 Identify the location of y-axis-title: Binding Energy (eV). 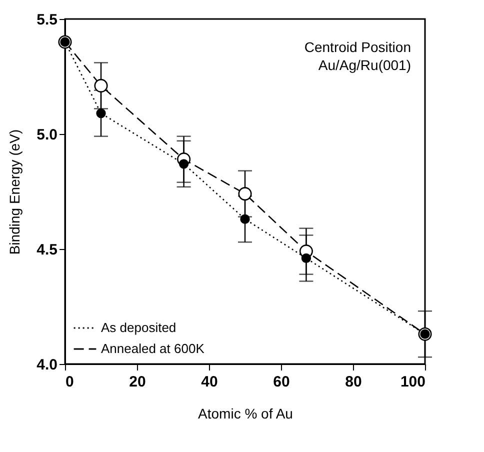
(14, 192).